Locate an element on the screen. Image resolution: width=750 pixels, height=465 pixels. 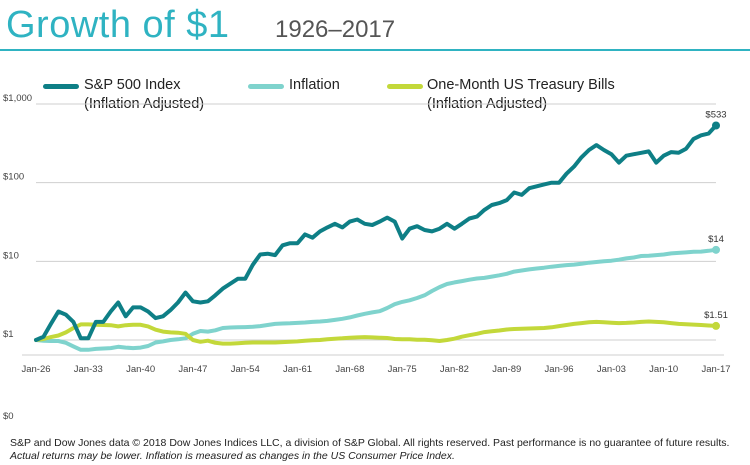
y-tick-label: $1 is located at coordinates (8, 334).